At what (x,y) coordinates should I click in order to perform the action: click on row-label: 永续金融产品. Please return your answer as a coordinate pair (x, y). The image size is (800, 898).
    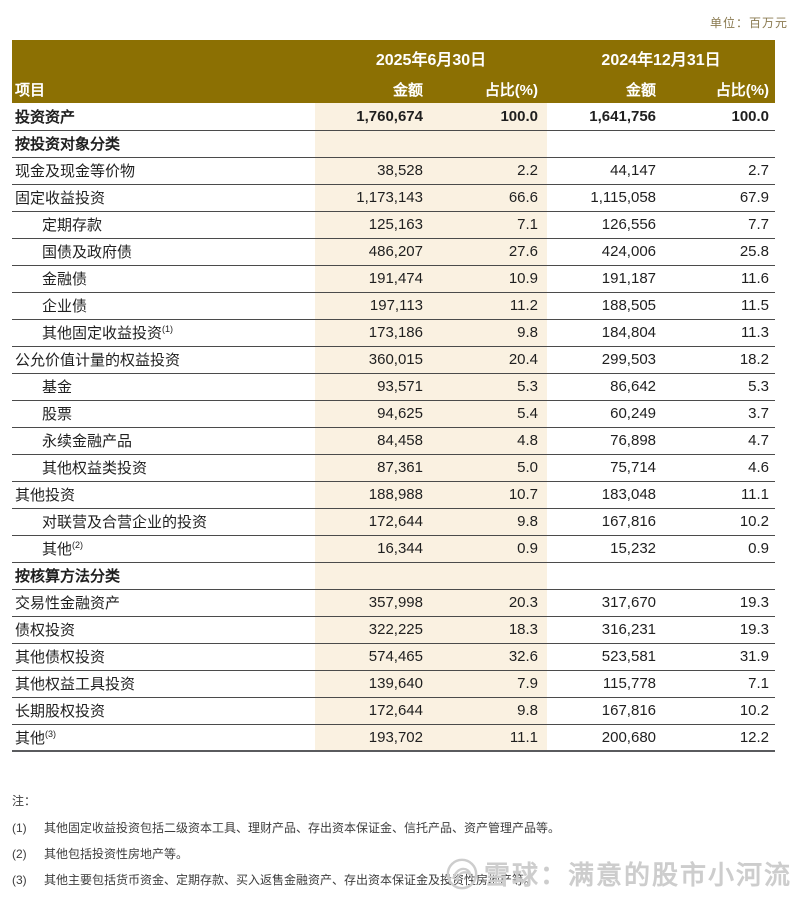
    Looking at the image, I should click on (87, 441).